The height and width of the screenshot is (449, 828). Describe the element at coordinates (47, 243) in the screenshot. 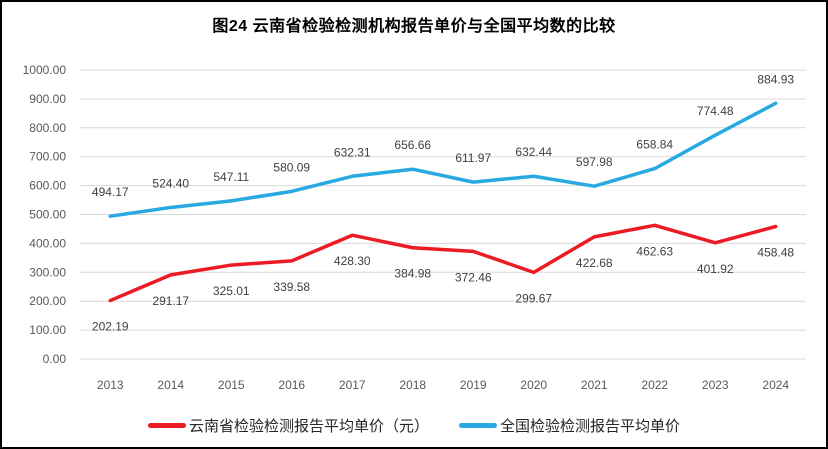

I see `y-axis-tick-label: 400.00` at that location.